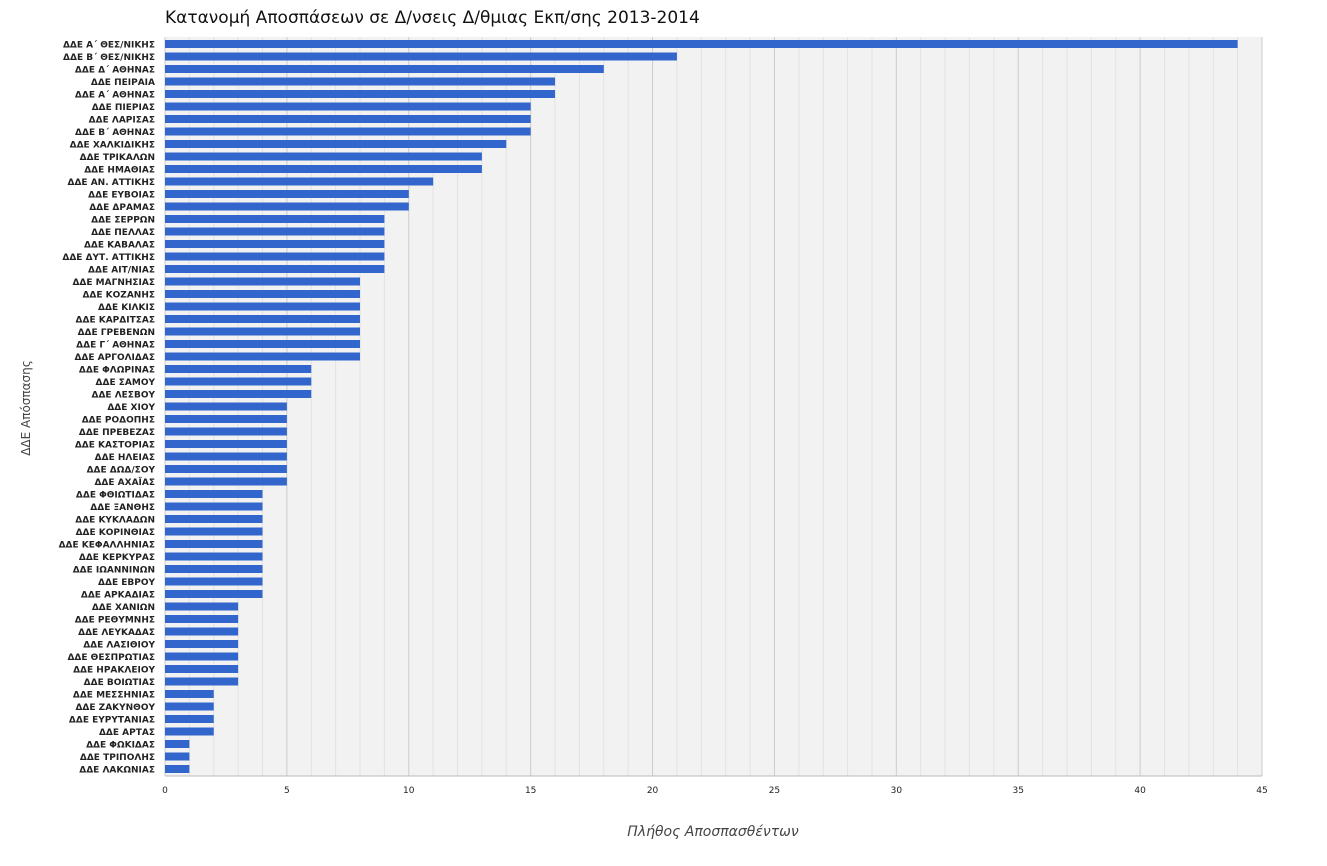 This screenshot has width=1327, height=866. What do you see at coordinates (653, 791) in the screenshot?
I see `x-tick-label: 20` at bounding box center [653, 791].